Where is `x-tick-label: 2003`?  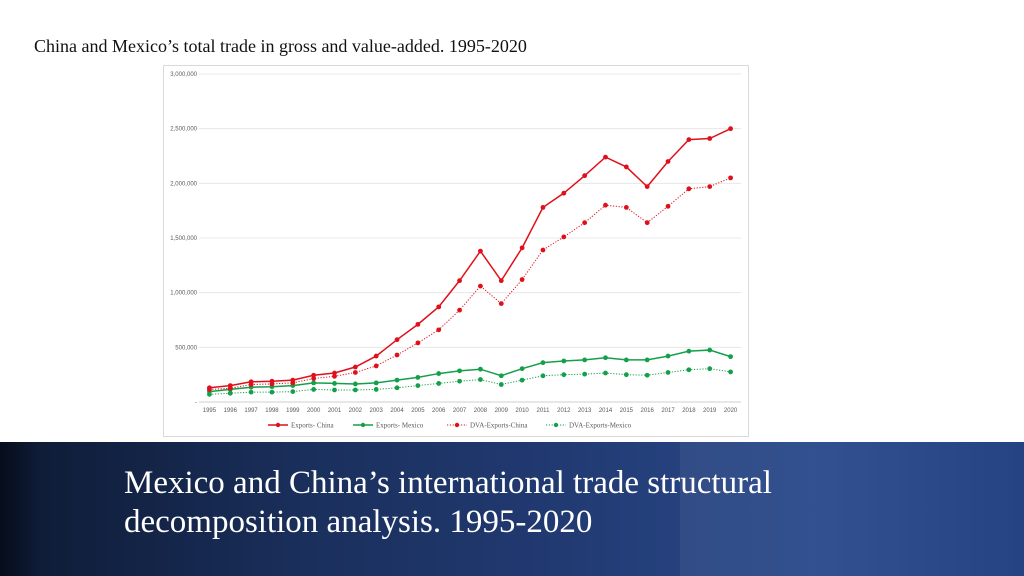 x-tick-label: 2003 is located at coordinates (377, 411).